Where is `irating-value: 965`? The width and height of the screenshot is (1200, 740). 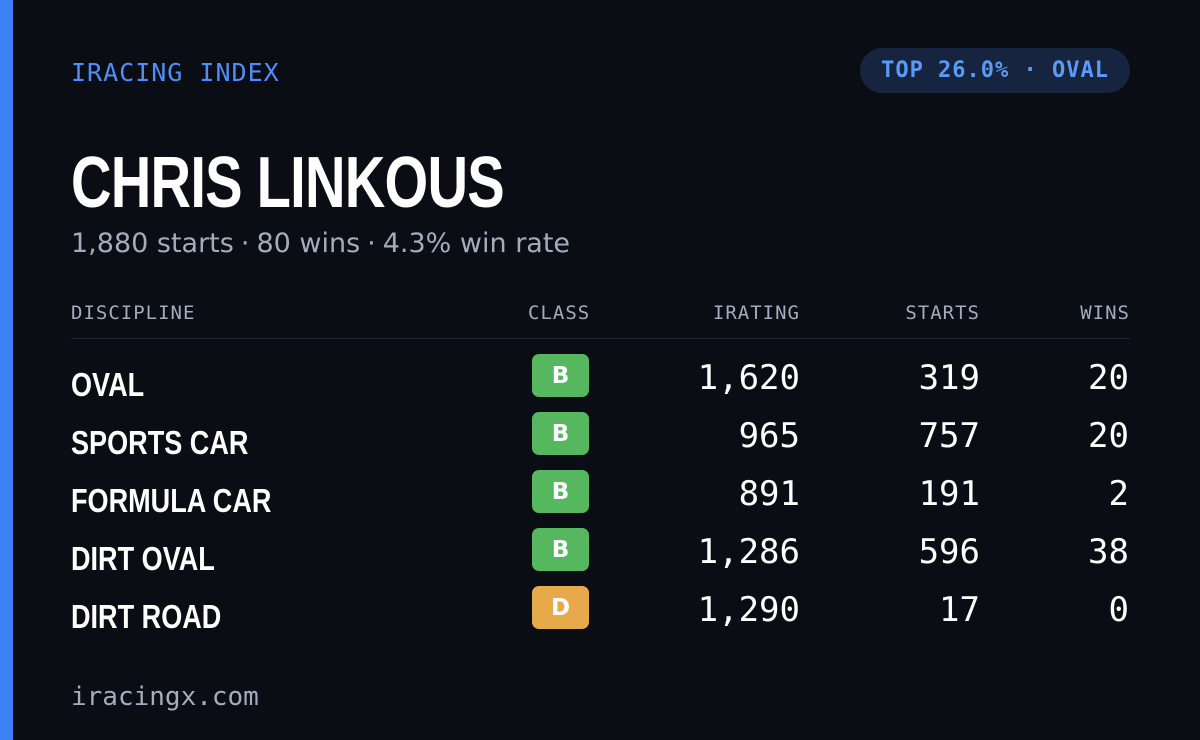
irating-value: 965 is located at coordinates (769, 436).